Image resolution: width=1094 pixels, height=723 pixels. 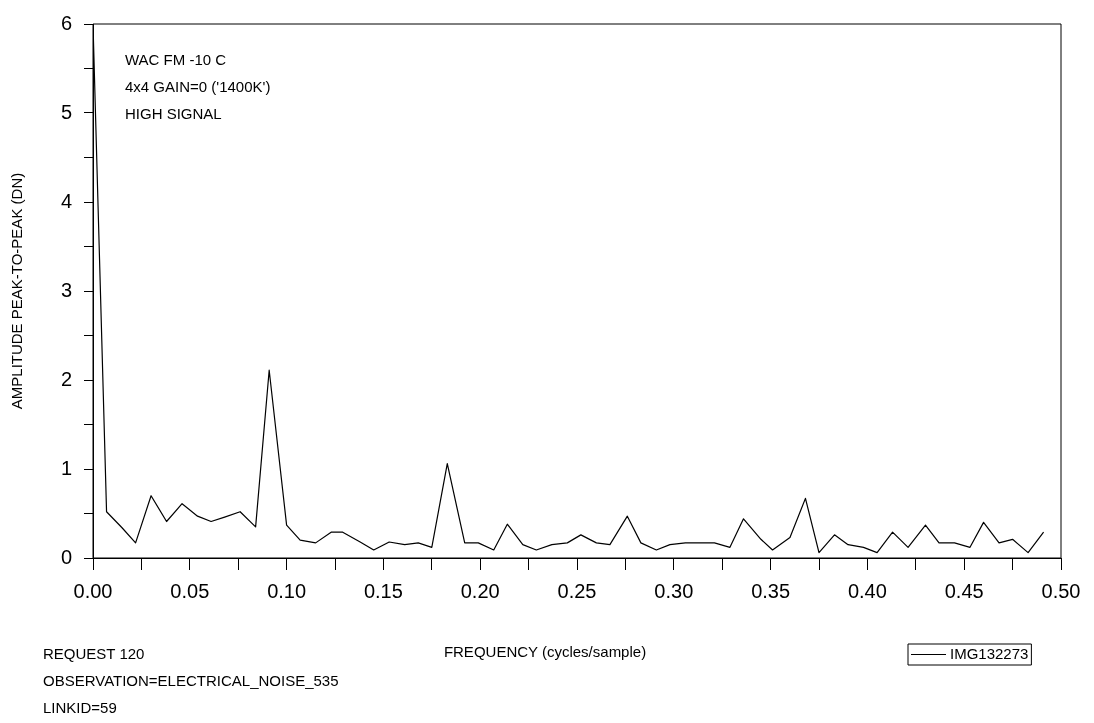 I want to click on x-tick-label: 0.50, so click(x=1061, y=590).